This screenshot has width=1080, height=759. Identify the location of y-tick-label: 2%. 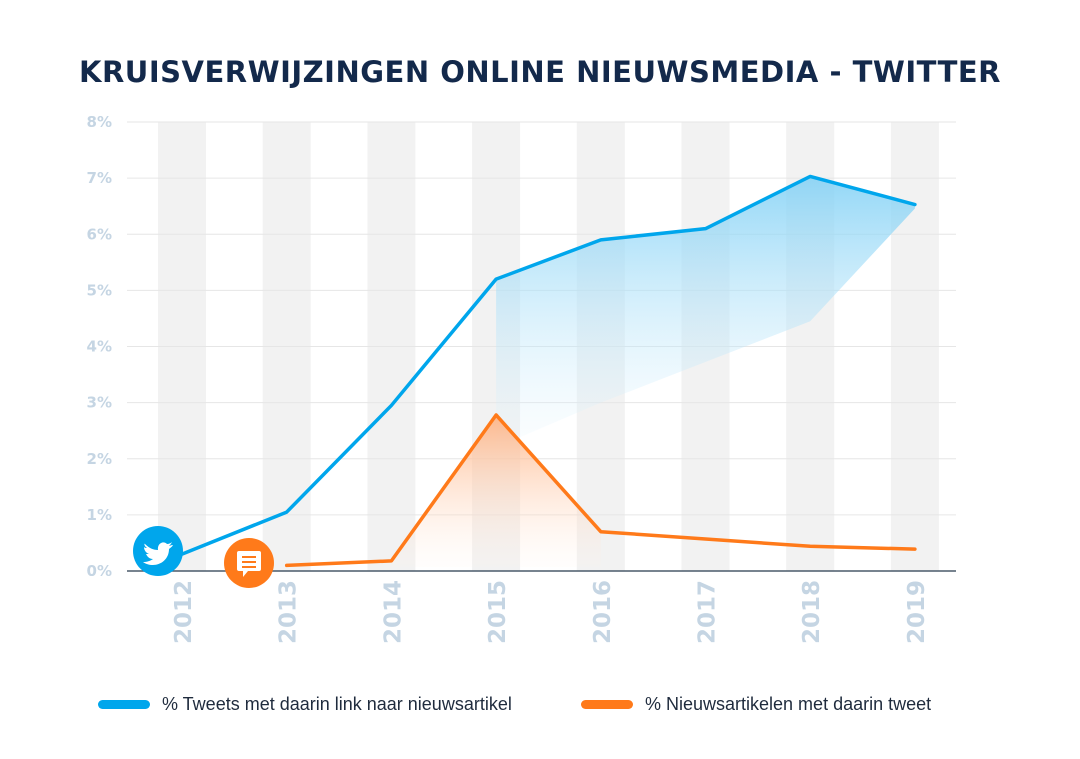
(99, 459).